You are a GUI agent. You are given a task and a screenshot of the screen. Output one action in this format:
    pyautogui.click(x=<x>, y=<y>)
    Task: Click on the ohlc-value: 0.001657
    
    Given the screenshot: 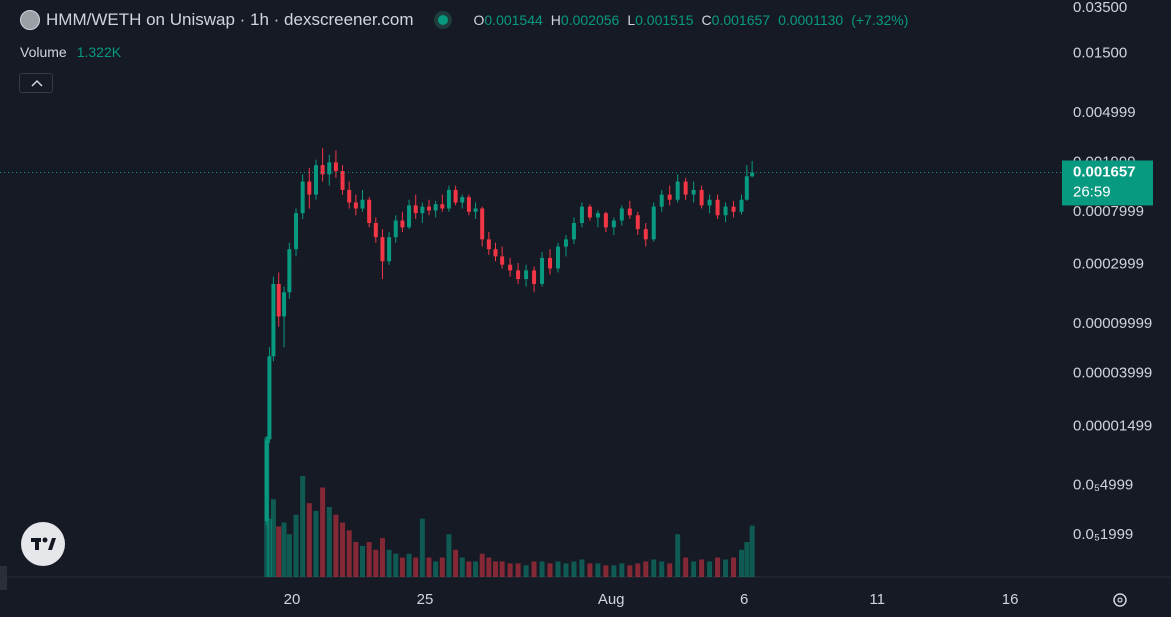 What is the action you would take?
    pyautogui.click(x=741, y=20)
    